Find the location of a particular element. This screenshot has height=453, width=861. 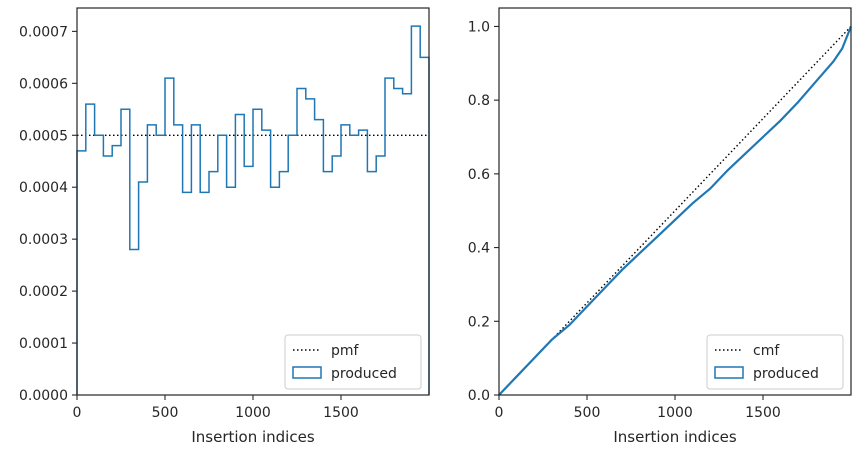

y-tick-label: 0.0 is located at coordinates (479, 396).